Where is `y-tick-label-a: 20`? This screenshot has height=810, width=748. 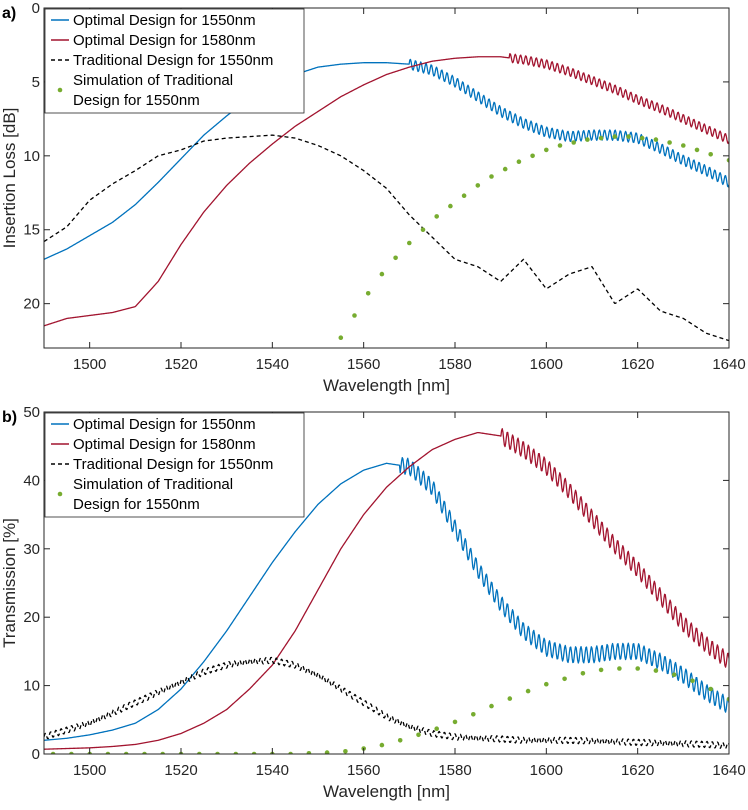 y-tick-label-a: 20 is located at coordinates (31, 304).